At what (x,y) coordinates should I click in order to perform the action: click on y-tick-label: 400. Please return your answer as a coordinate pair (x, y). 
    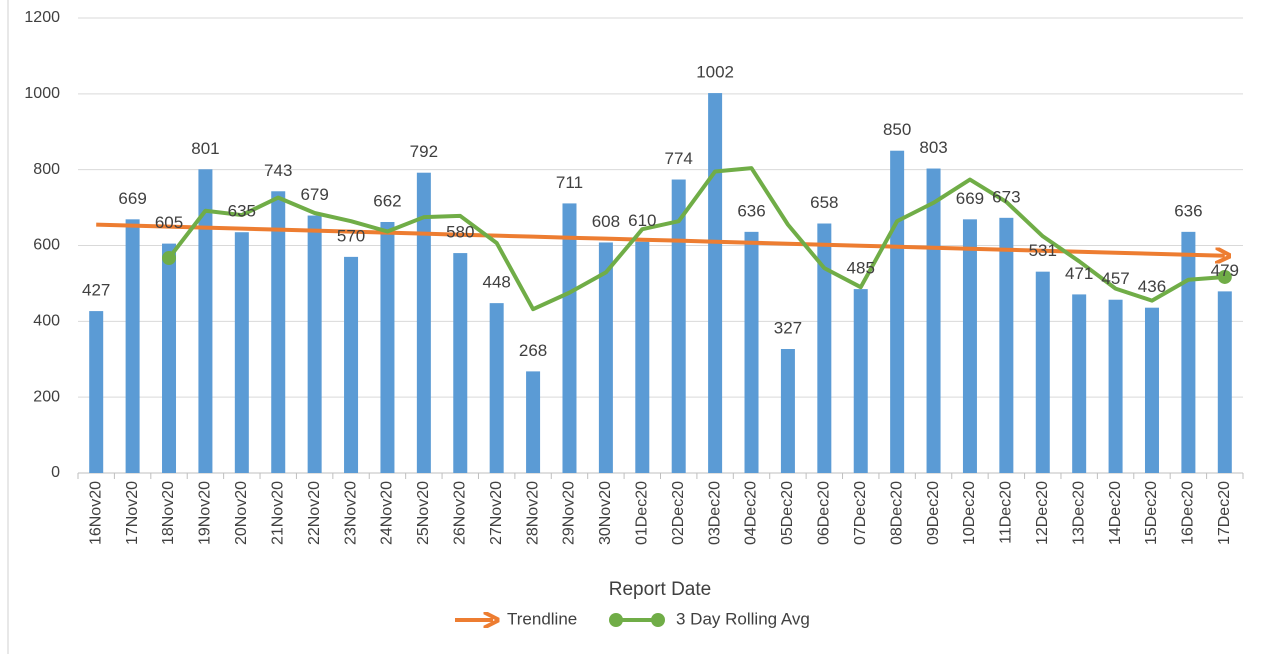
    Looking at the image, I should click on (46, 321).